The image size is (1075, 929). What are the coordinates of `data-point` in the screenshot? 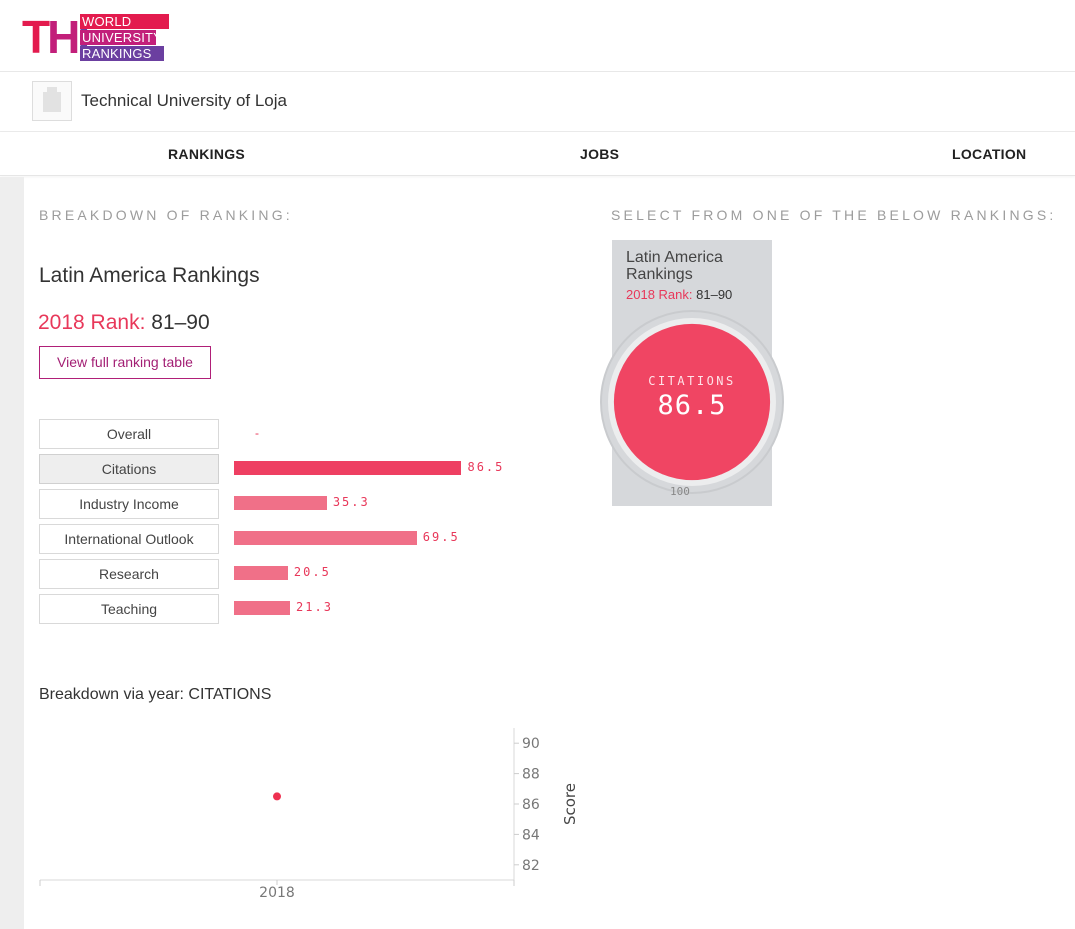 It's located at (277, 796).